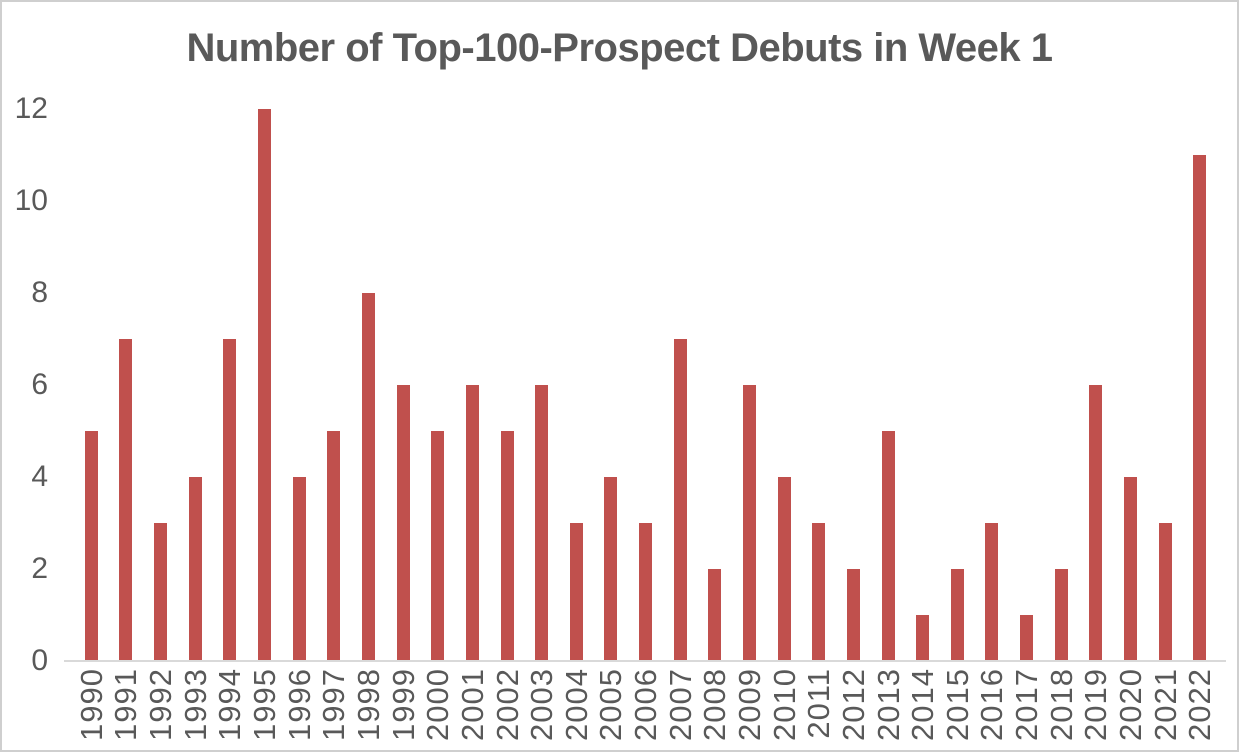 The height and width of the screenshot is (752, 1239). Describe the element at coordinates (1200, 408) in the screenshot. I see `bar-2022` at that location.